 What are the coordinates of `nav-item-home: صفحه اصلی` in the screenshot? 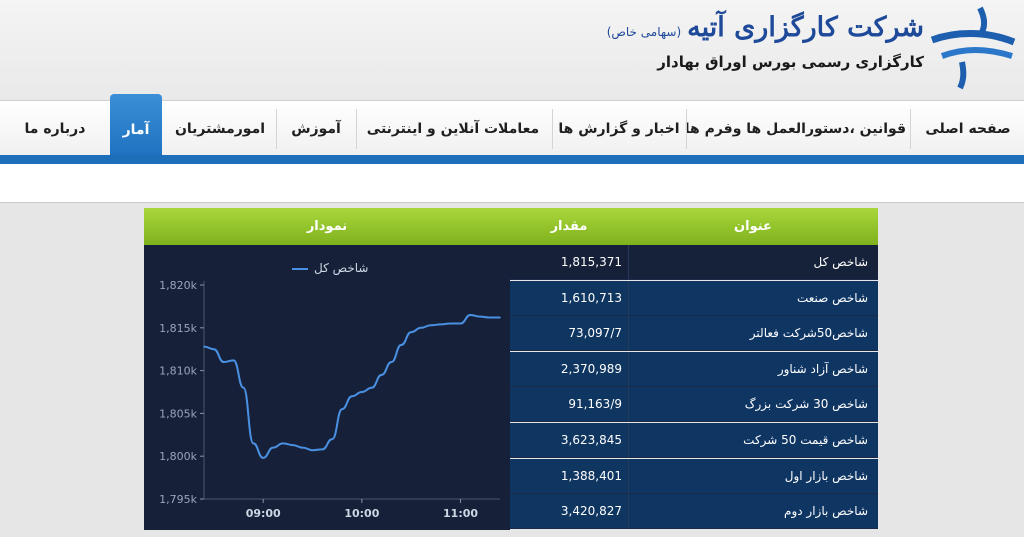 It's located at (968, 129).